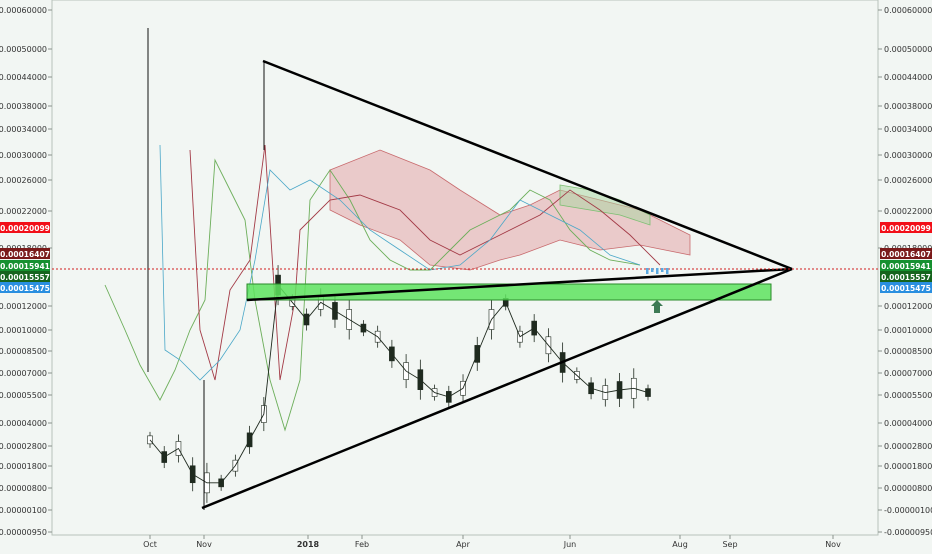 The width and height of the screenshot is (932, 554). Describe the element at coordinates (463, 544) in the screenshot. I see `x-tick-label: Apr` at that location.